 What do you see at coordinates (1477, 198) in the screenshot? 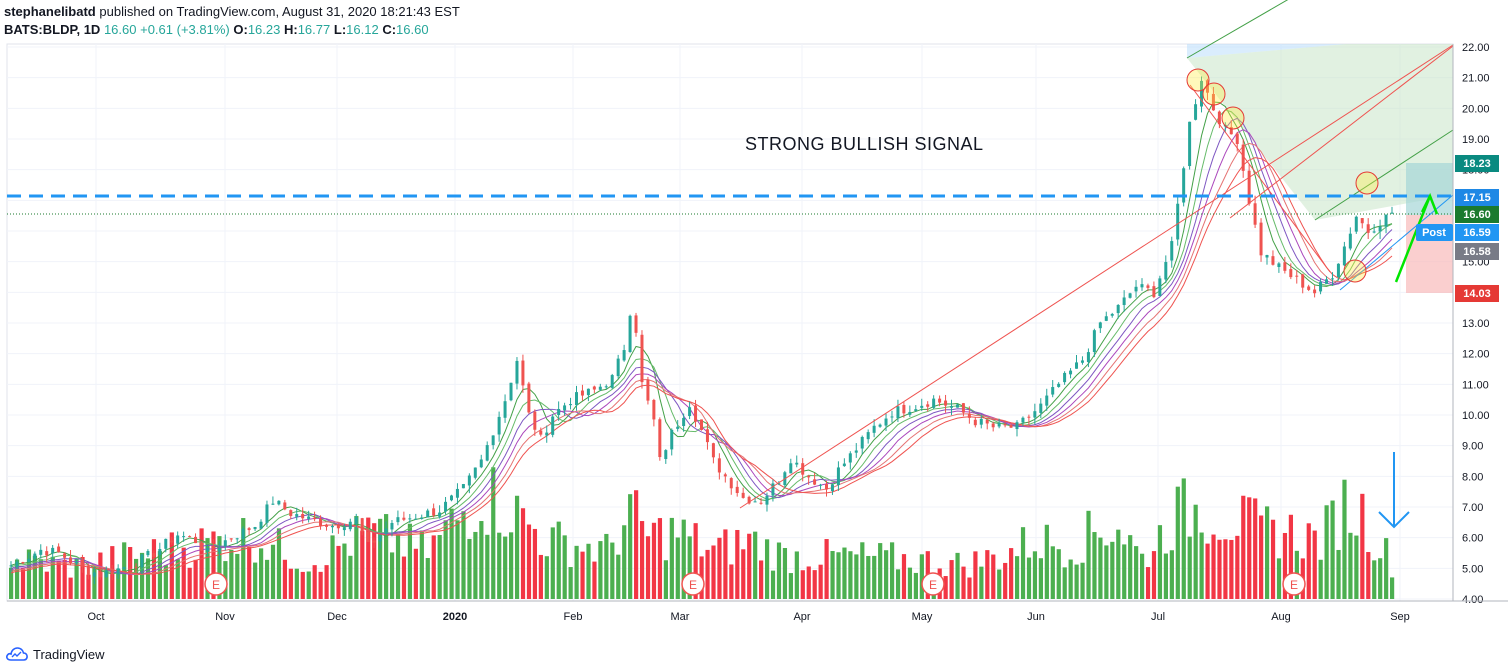
I see `price-badge-label: 17.15` at bounding box center [1477, 198].